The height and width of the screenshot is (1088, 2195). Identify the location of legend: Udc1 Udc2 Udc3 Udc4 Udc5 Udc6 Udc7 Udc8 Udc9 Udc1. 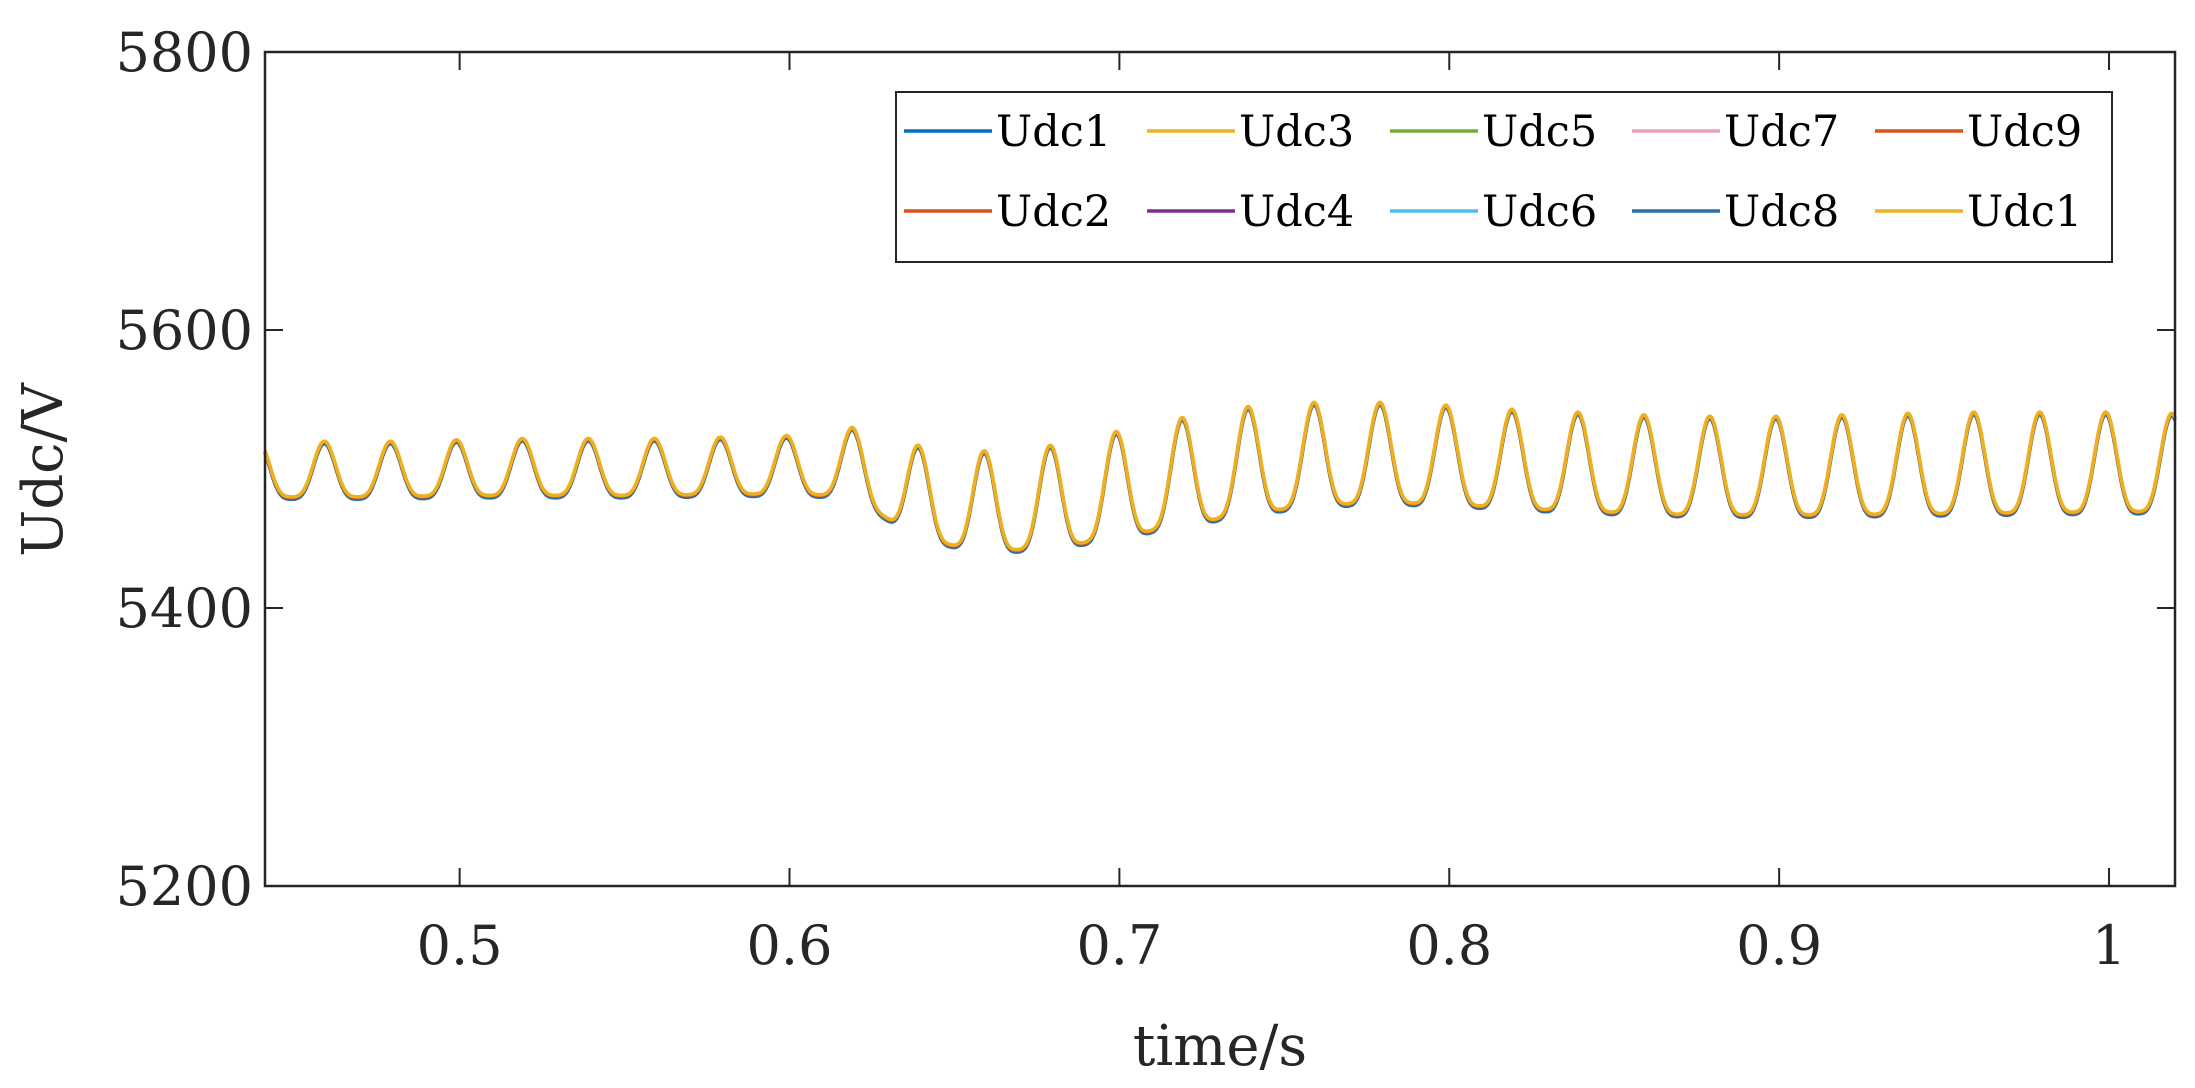
(1504, 177).